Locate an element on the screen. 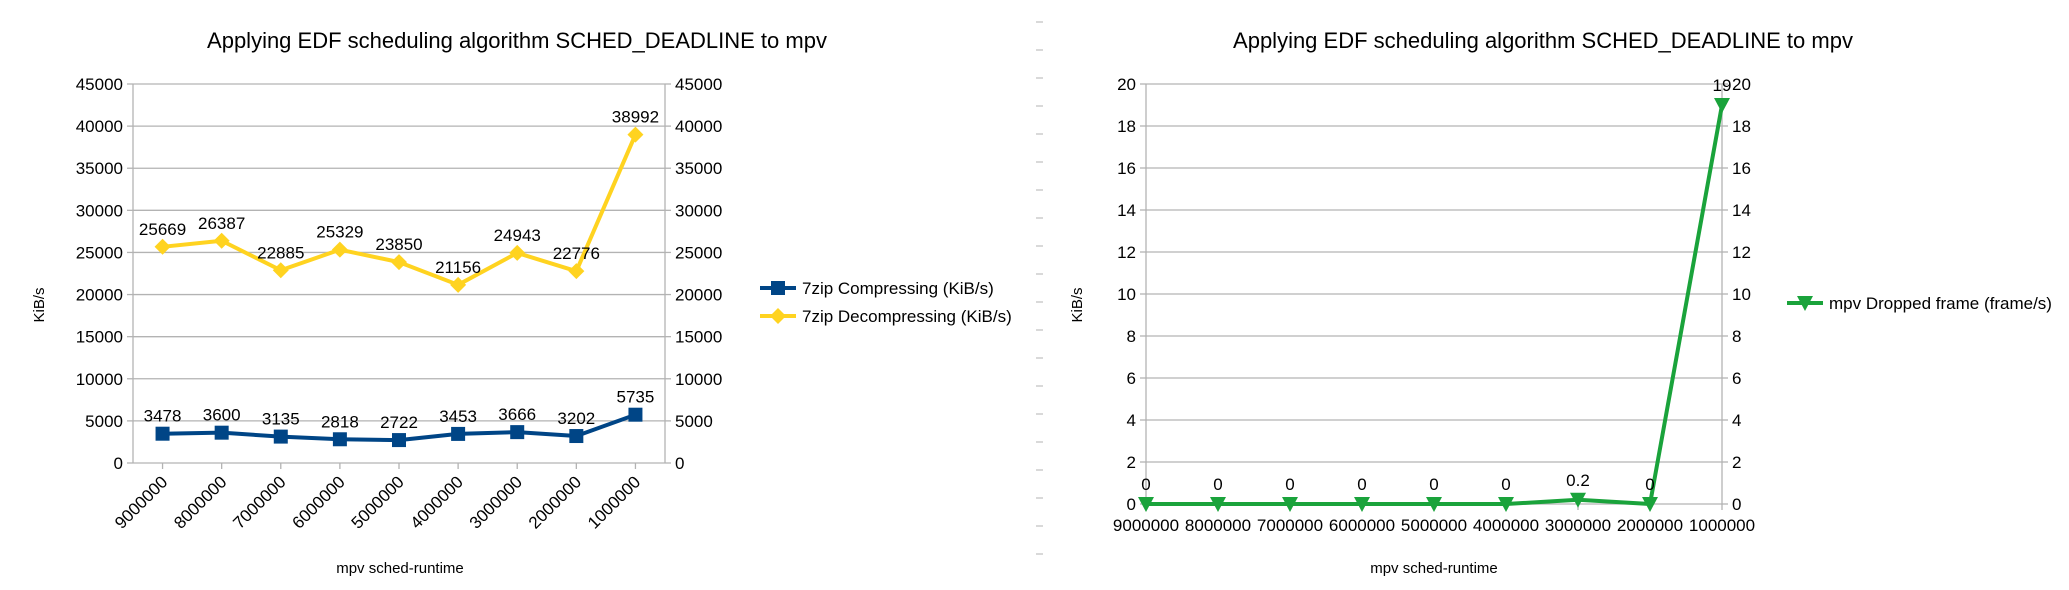 Image resolution: width=2069 pixels, height=590 pixels. chart2-legend: mpv Dropped frame (frame/s) is located at coordinates (1919, 303).